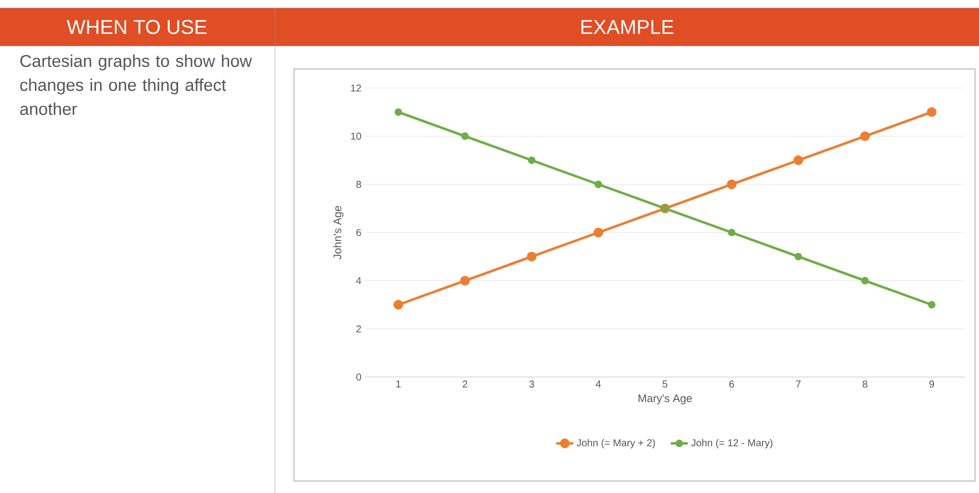 The height and width of the screenshot is (493, 979). Describe the element at coordinates (531, 384) in the screenshot. I see `x-tick-label: 3` at that location.